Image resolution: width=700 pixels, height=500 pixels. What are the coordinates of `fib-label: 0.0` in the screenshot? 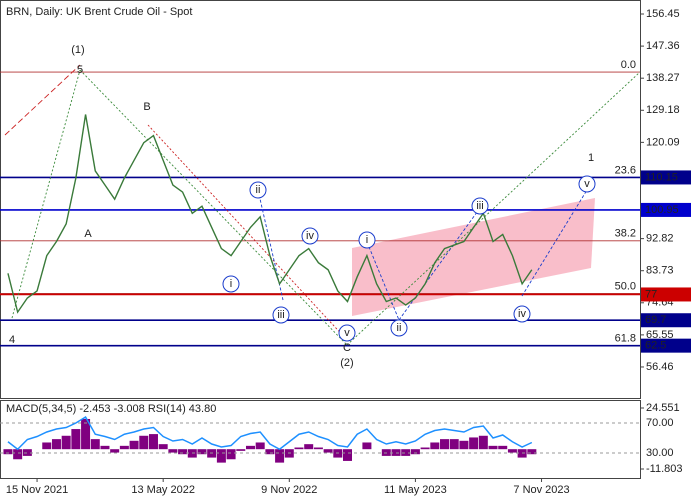 It's located at (628, 65).